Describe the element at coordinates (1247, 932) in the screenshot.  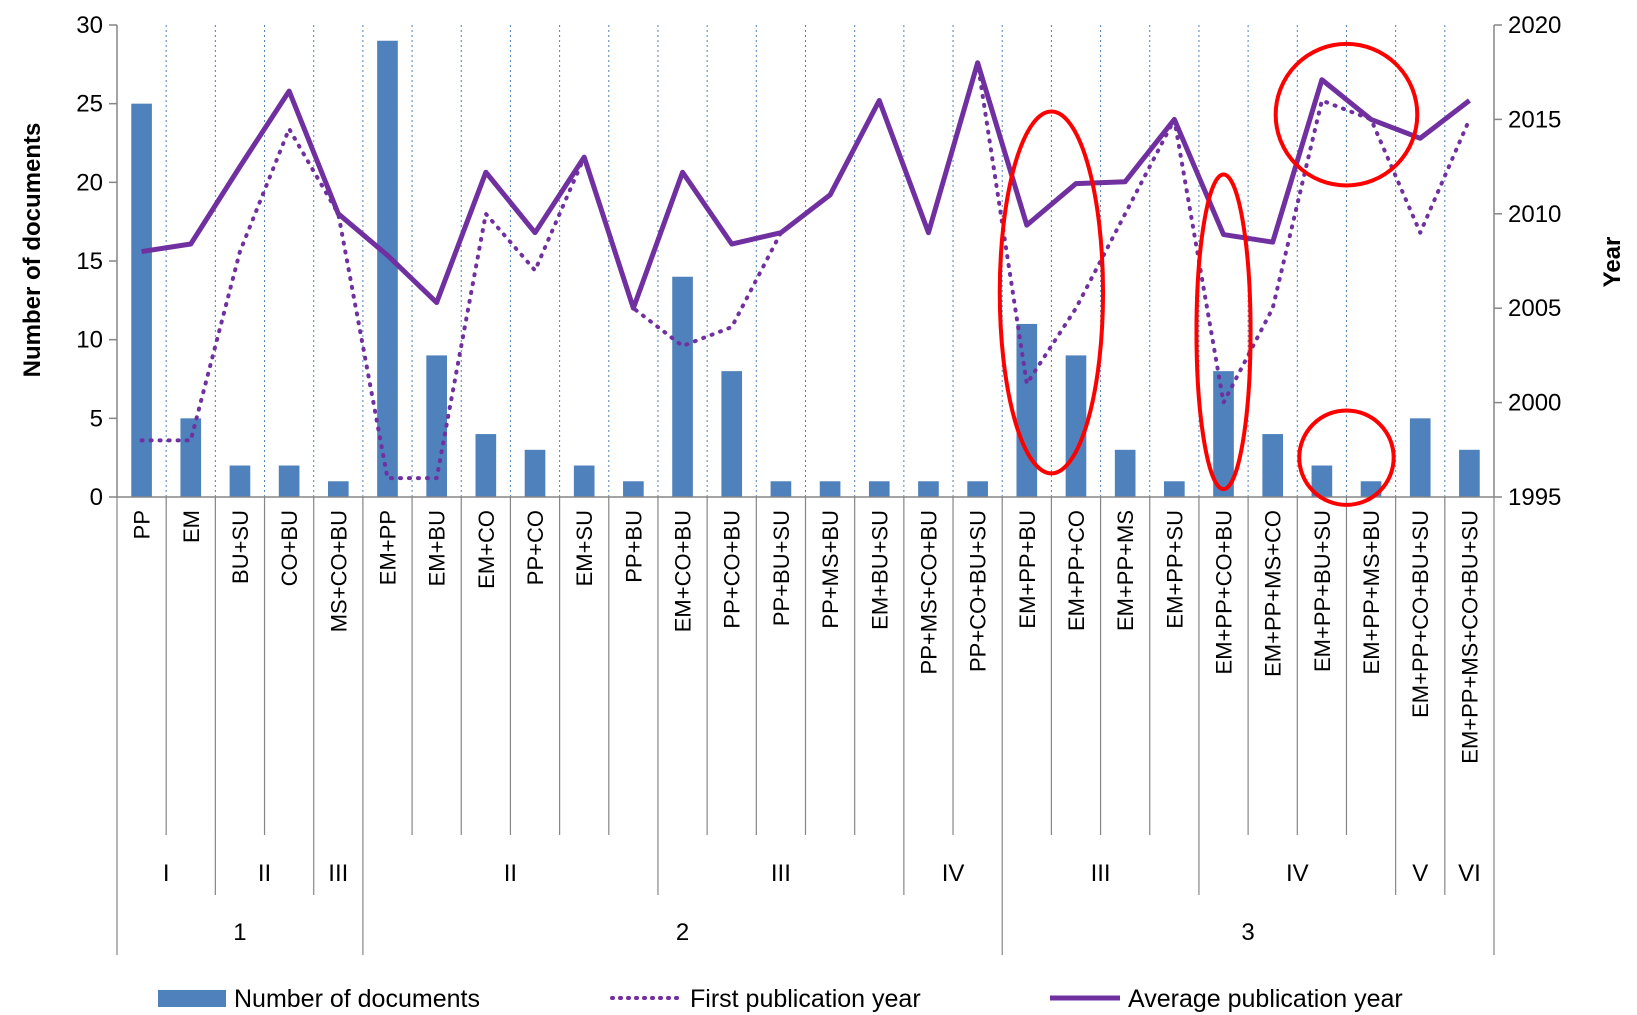
I see `group-label-level1: 3` at that location.